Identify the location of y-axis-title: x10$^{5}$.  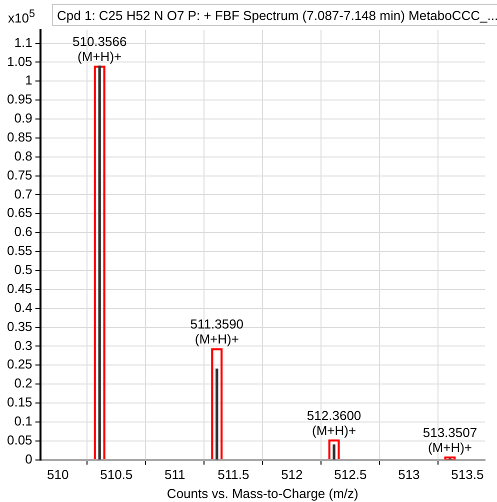
(21, 17).